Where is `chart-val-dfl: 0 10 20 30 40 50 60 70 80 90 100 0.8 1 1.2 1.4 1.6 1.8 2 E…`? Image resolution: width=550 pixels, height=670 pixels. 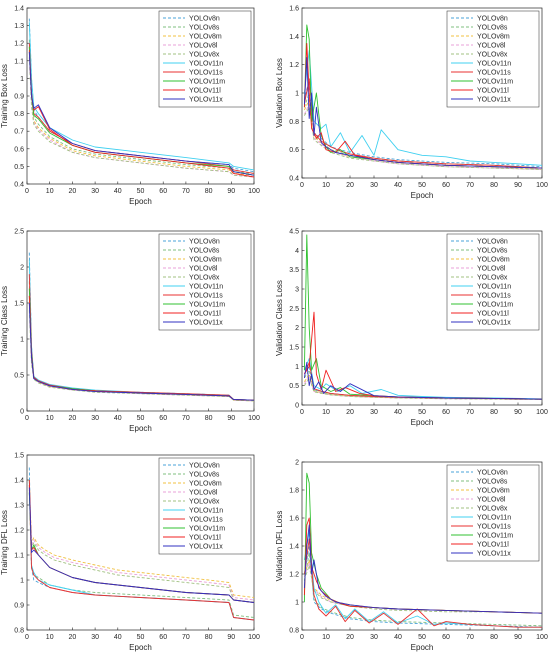
chart-val-dfl: 0 10 20 30 40 50 60 70 80 90 100 0.8 1 1.2 1.4 1.6 1.8 2 E… is located at coordinates (411, 556).